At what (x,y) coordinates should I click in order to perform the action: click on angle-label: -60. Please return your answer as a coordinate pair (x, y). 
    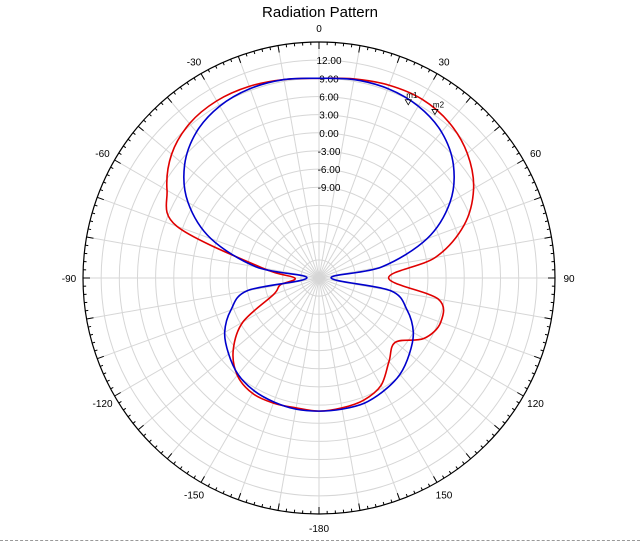
    Looking at the image, I should click on (102, 154).